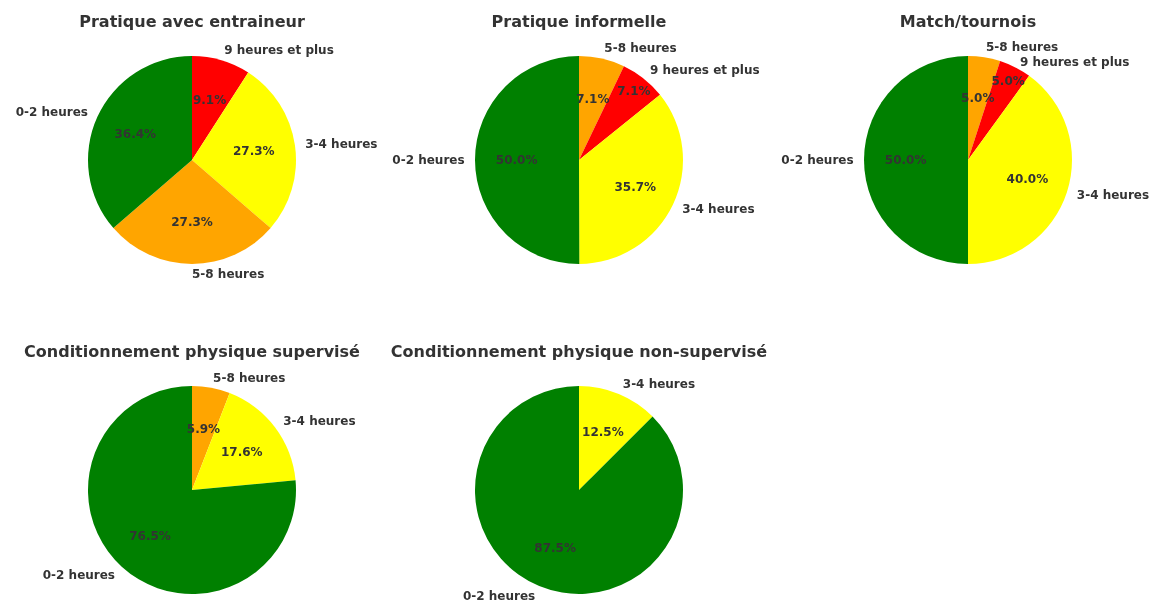 The width and height of the screenshot is (1156, 604). Describe the element at coordinates (192, 21) in the screenshot. I see `chart-title: Pratique avec entraineur` at that location.